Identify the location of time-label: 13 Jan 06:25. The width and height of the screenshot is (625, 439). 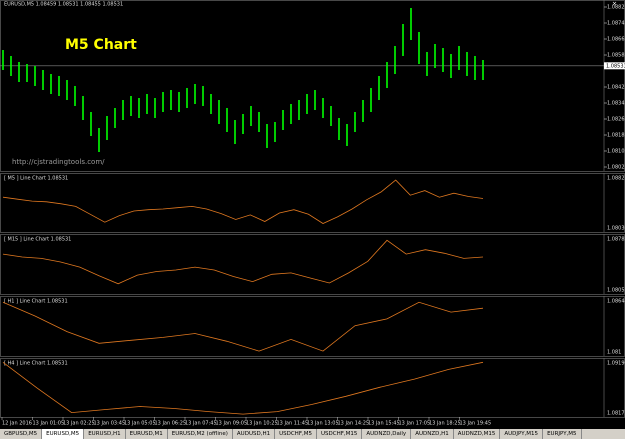
(171, 424).